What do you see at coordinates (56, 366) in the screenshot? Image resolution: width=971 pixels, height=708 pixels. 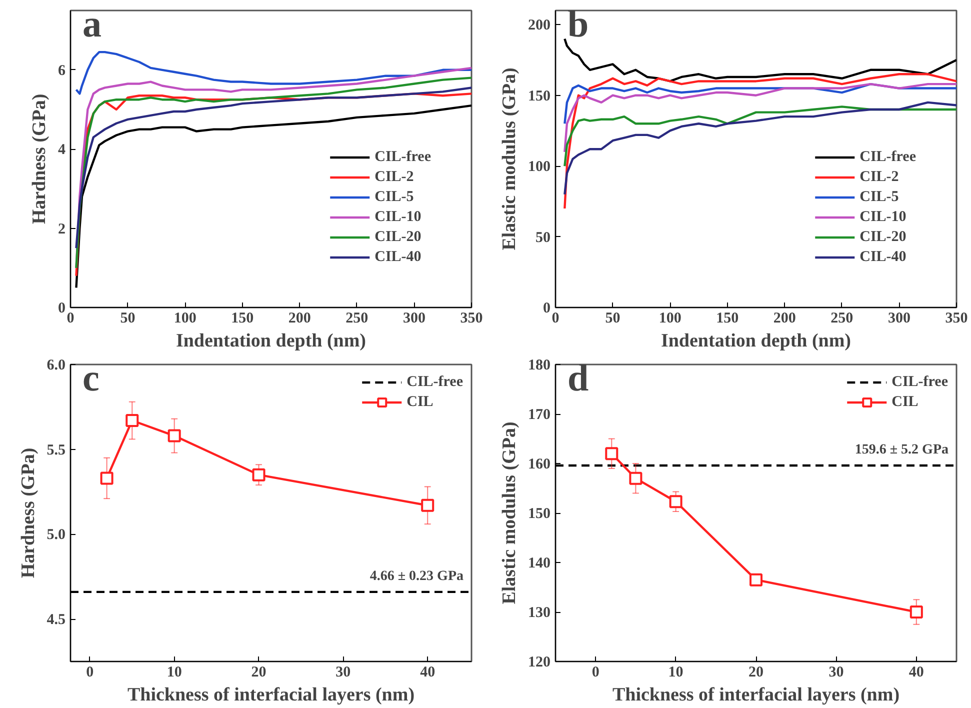 I see `y-tick-label: 6.0` at bounding box center [56, 366].